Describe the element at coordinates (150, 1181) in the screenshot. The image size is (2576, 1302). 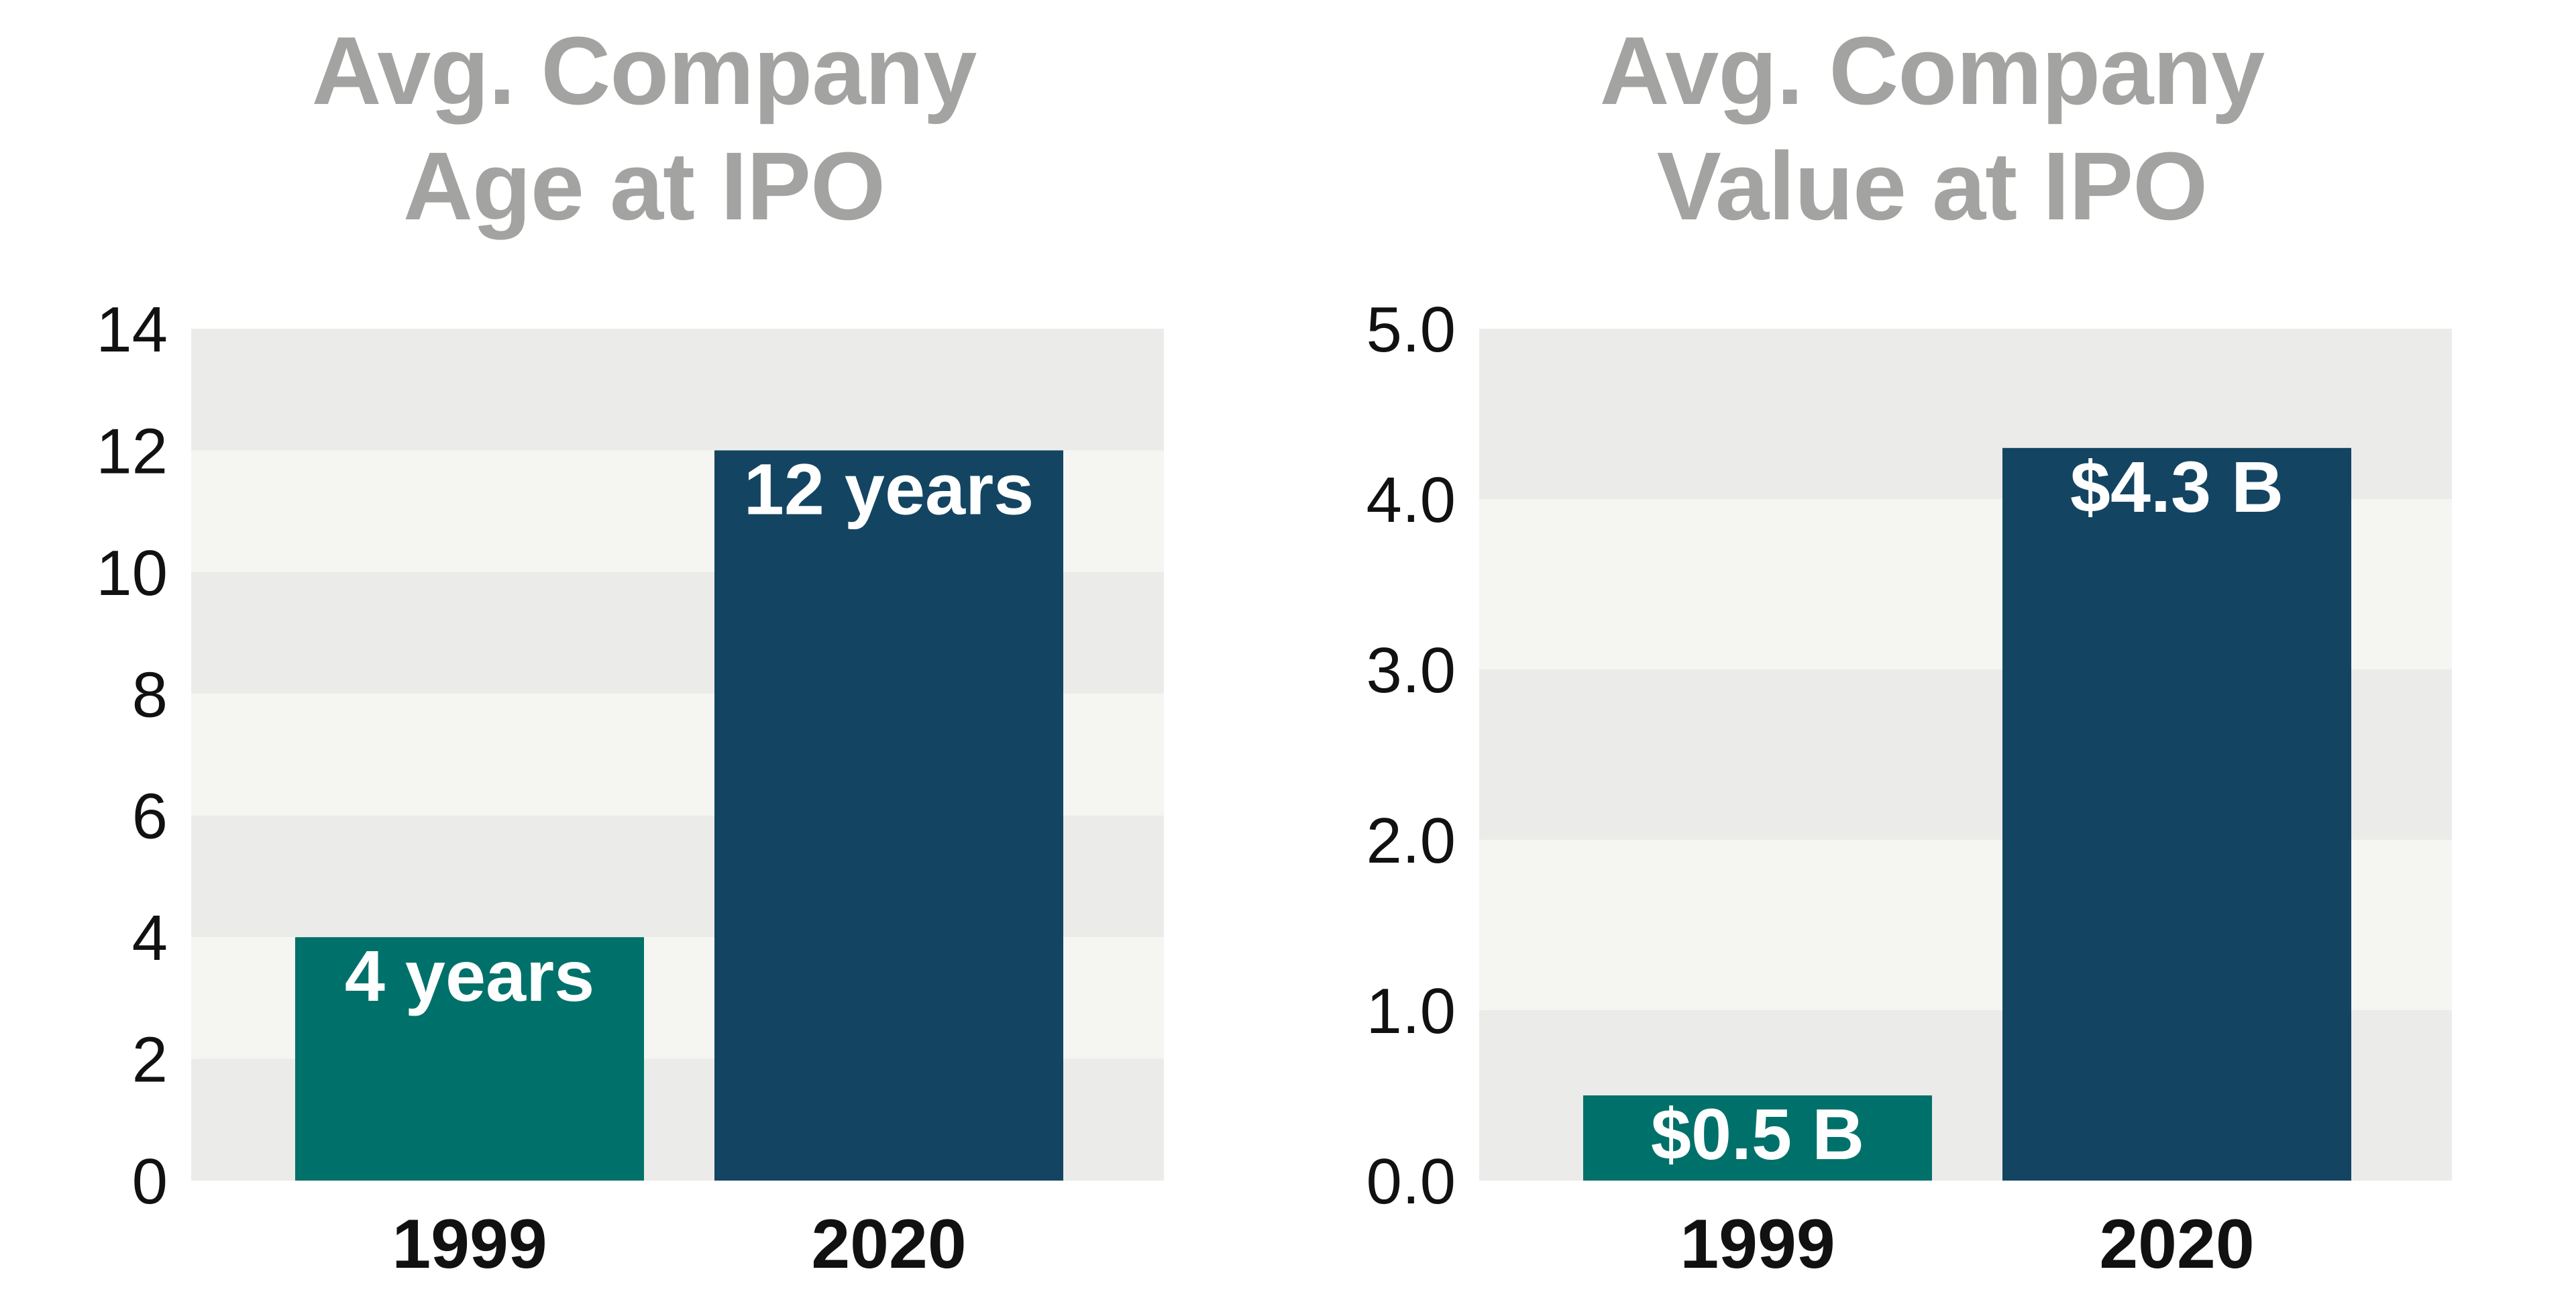
I see `y-tick-label: 0` at that location.